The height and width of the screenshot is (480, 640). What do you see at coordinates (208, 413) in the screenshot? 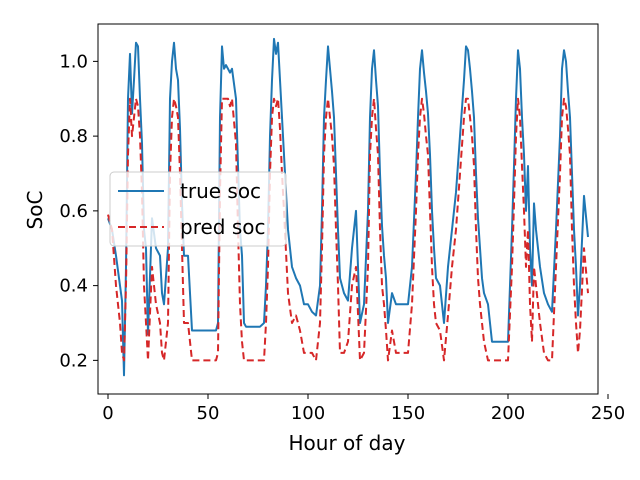
I see `x-tick-label: 50` at bounding box center [208, 413].